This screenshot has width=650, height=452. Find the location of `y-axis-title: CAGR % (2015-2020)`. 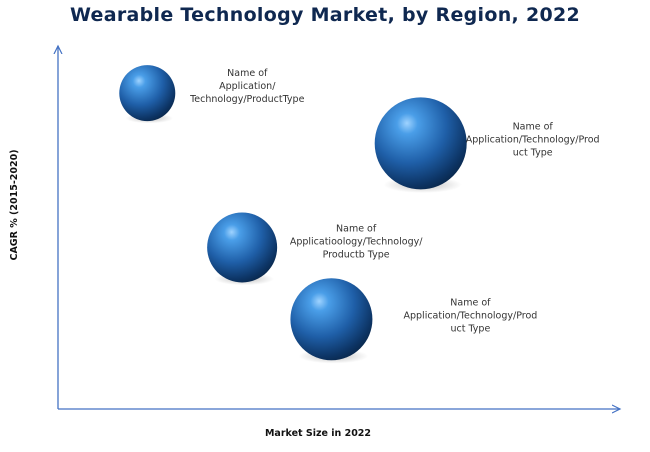

y-axis-title: CAGR % (2015-2020) is located at coordinates (14, 204).